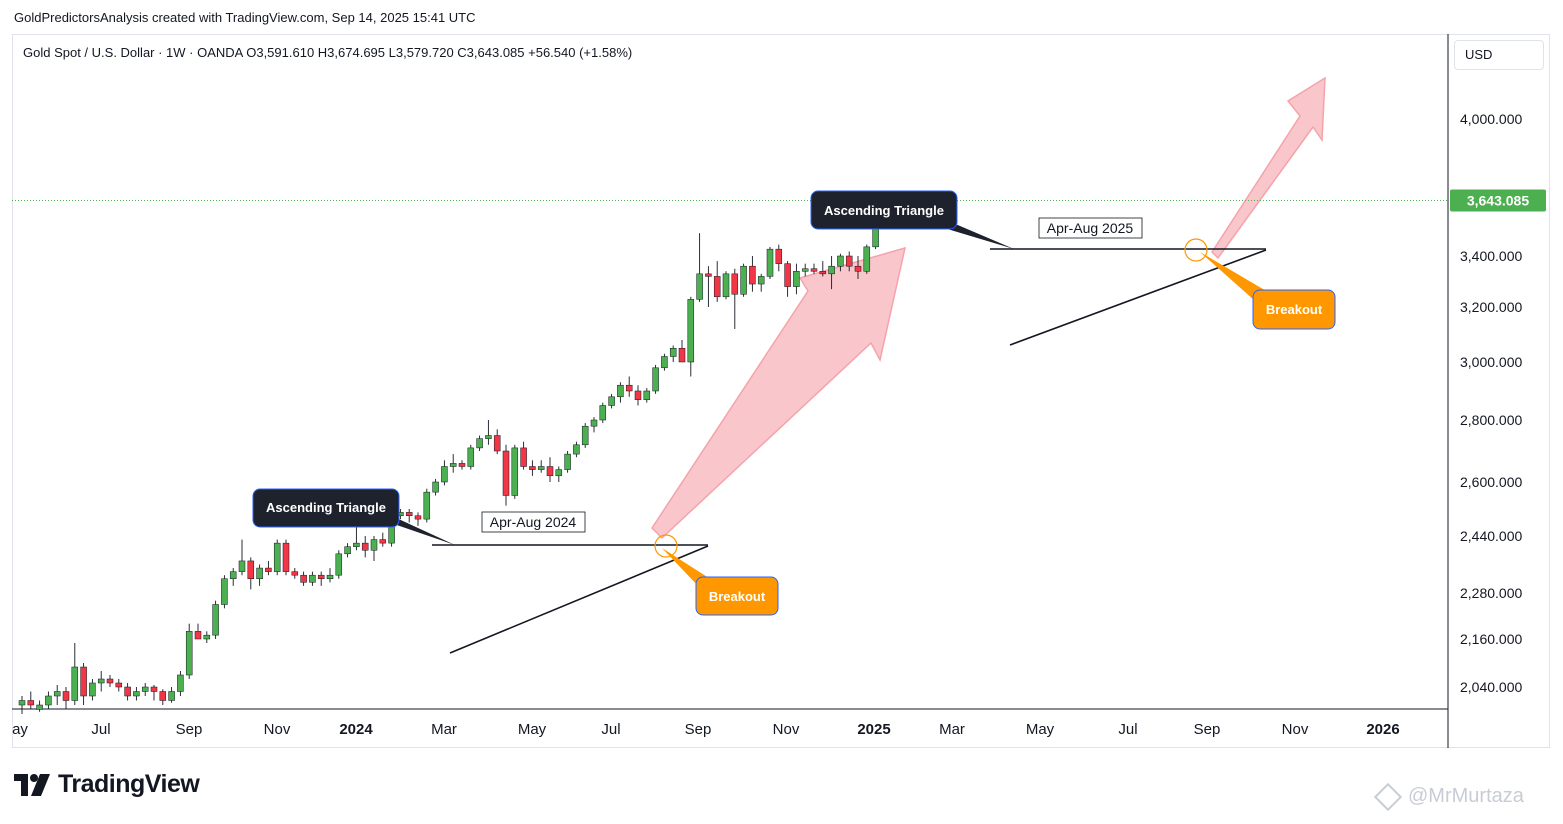  What do you see at coordinates (1491, 362) in the screenshot?
I see `y-tick-label: 3,000.000` at bounding box center [1491, 362].